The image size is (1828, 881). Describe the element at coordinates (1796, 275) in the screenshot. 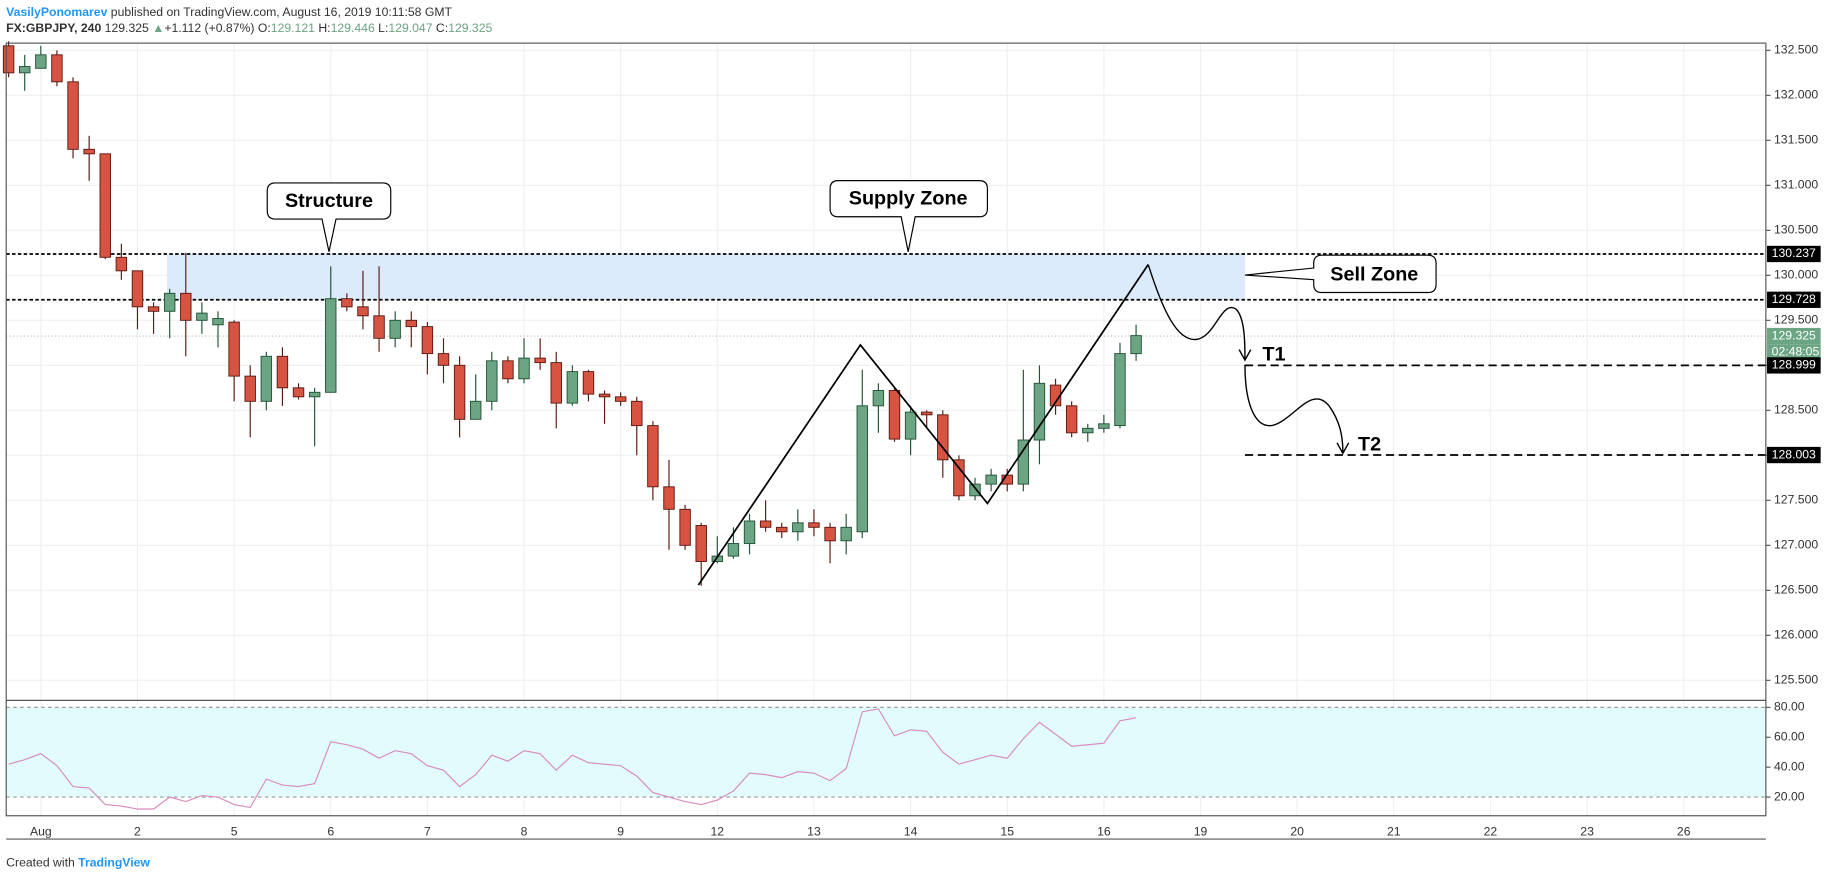

I see `y-tick-label: 130.000` at that location.